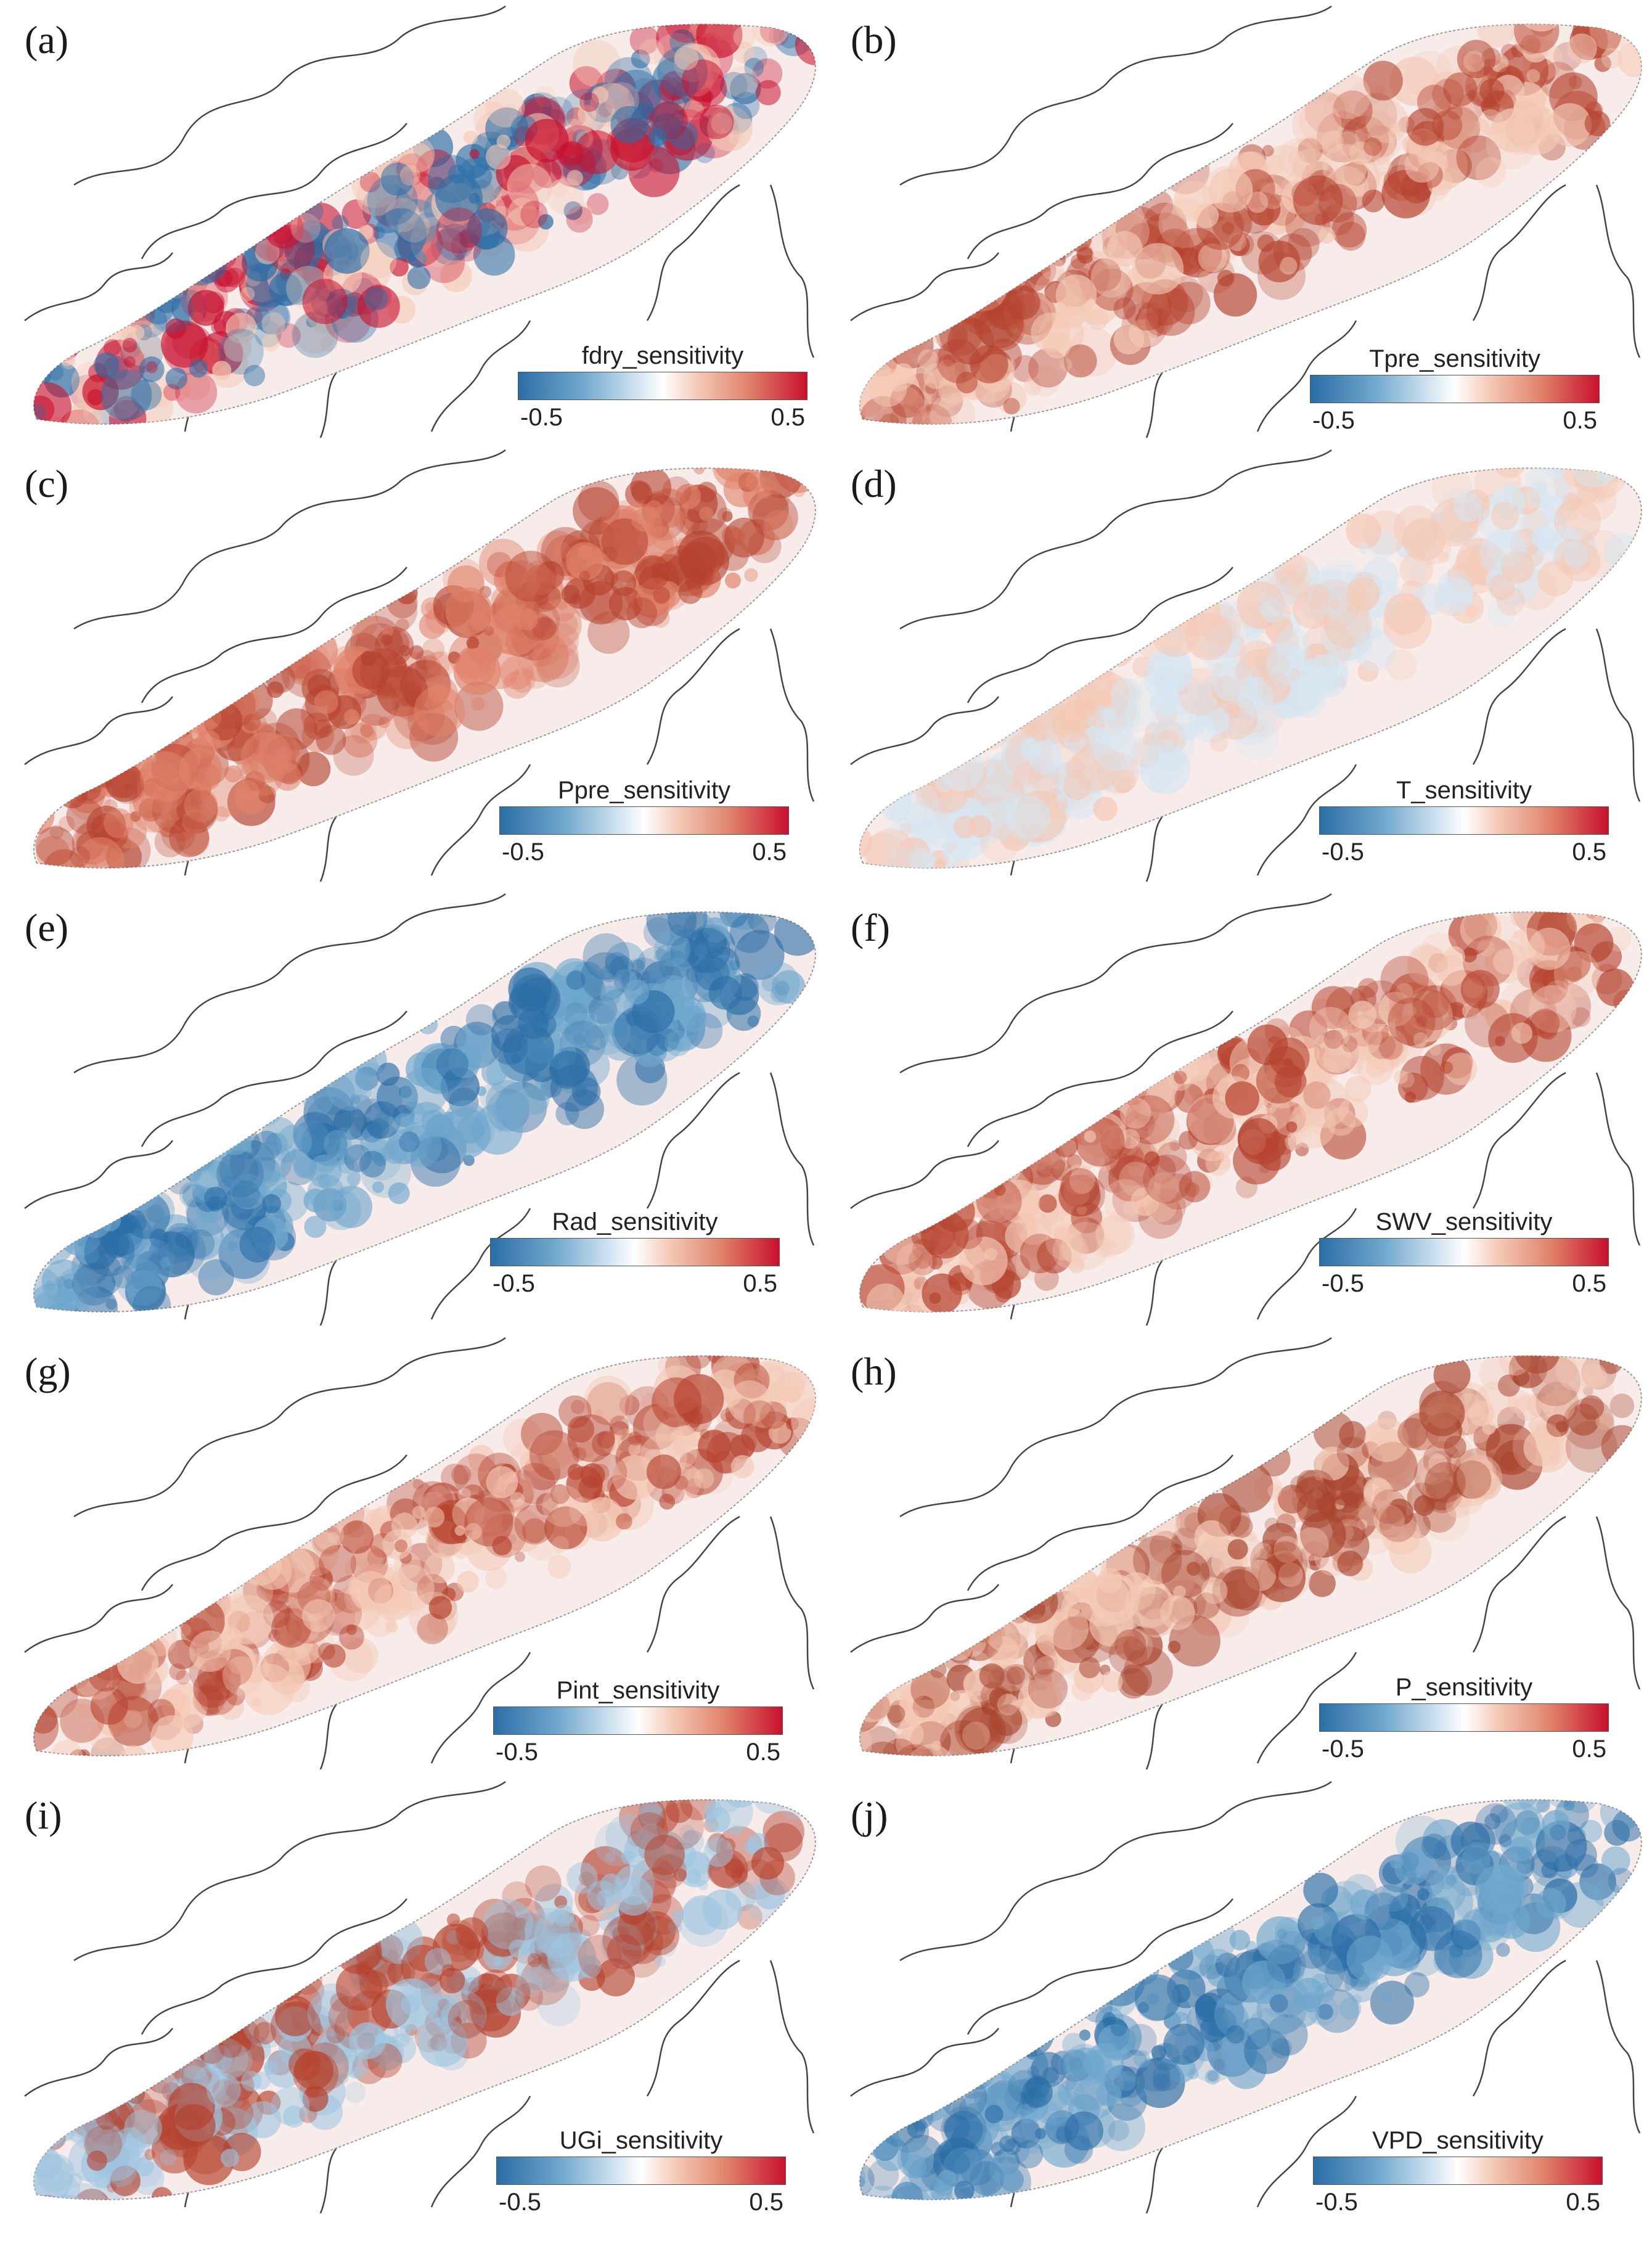 This screenshot has width=1652, height=2249. Describe the element at coordinates (635, 1221) in the screenshot. I see `legend-title: Rad_sensitivity` at that location.